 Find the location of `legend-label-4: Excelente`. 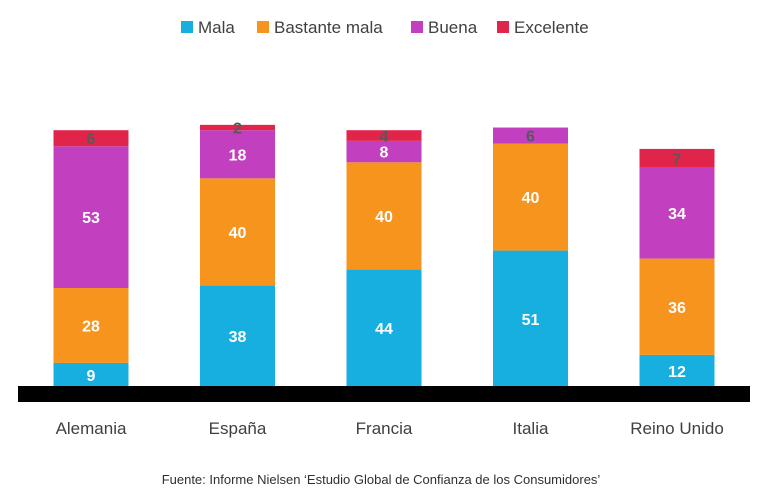

legend-label-4: Excelente is located at coordinates (551, 27).